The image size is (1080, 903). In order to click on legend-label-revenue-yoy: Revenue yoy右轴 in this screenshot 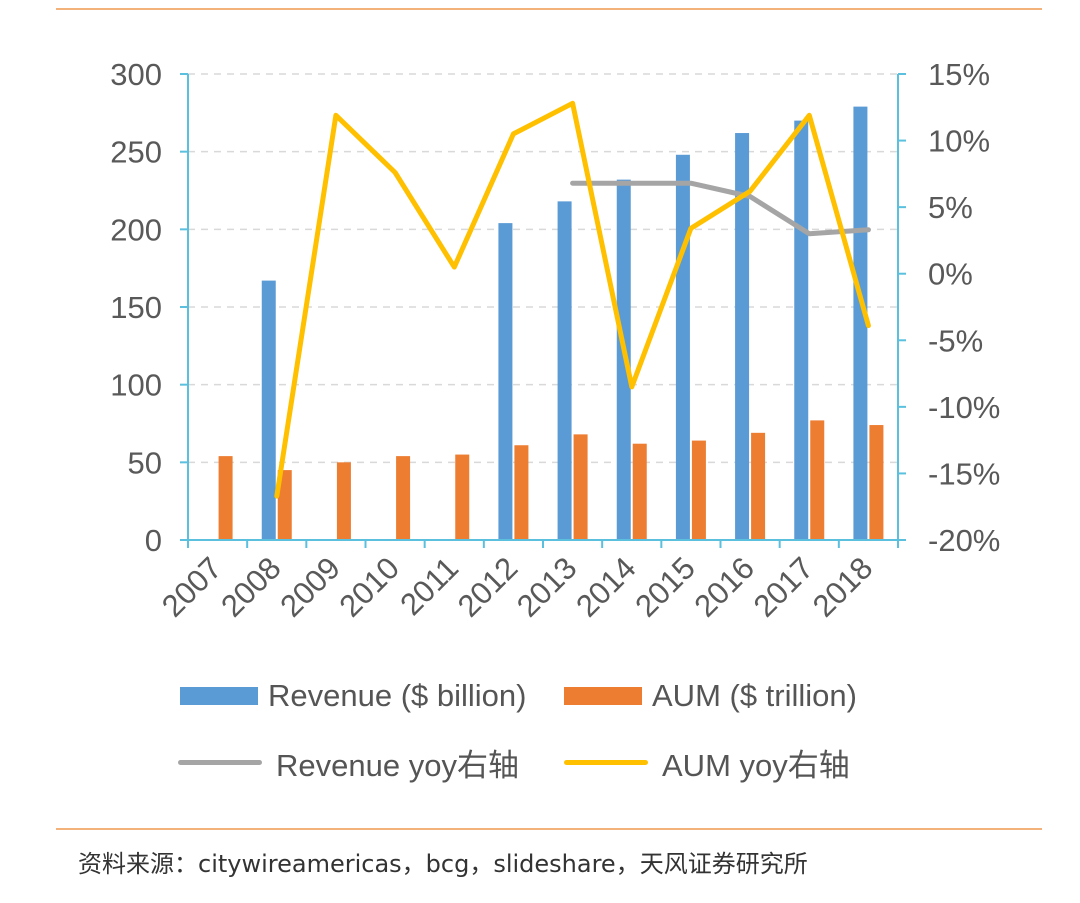, I will do `click(397, 765)`.